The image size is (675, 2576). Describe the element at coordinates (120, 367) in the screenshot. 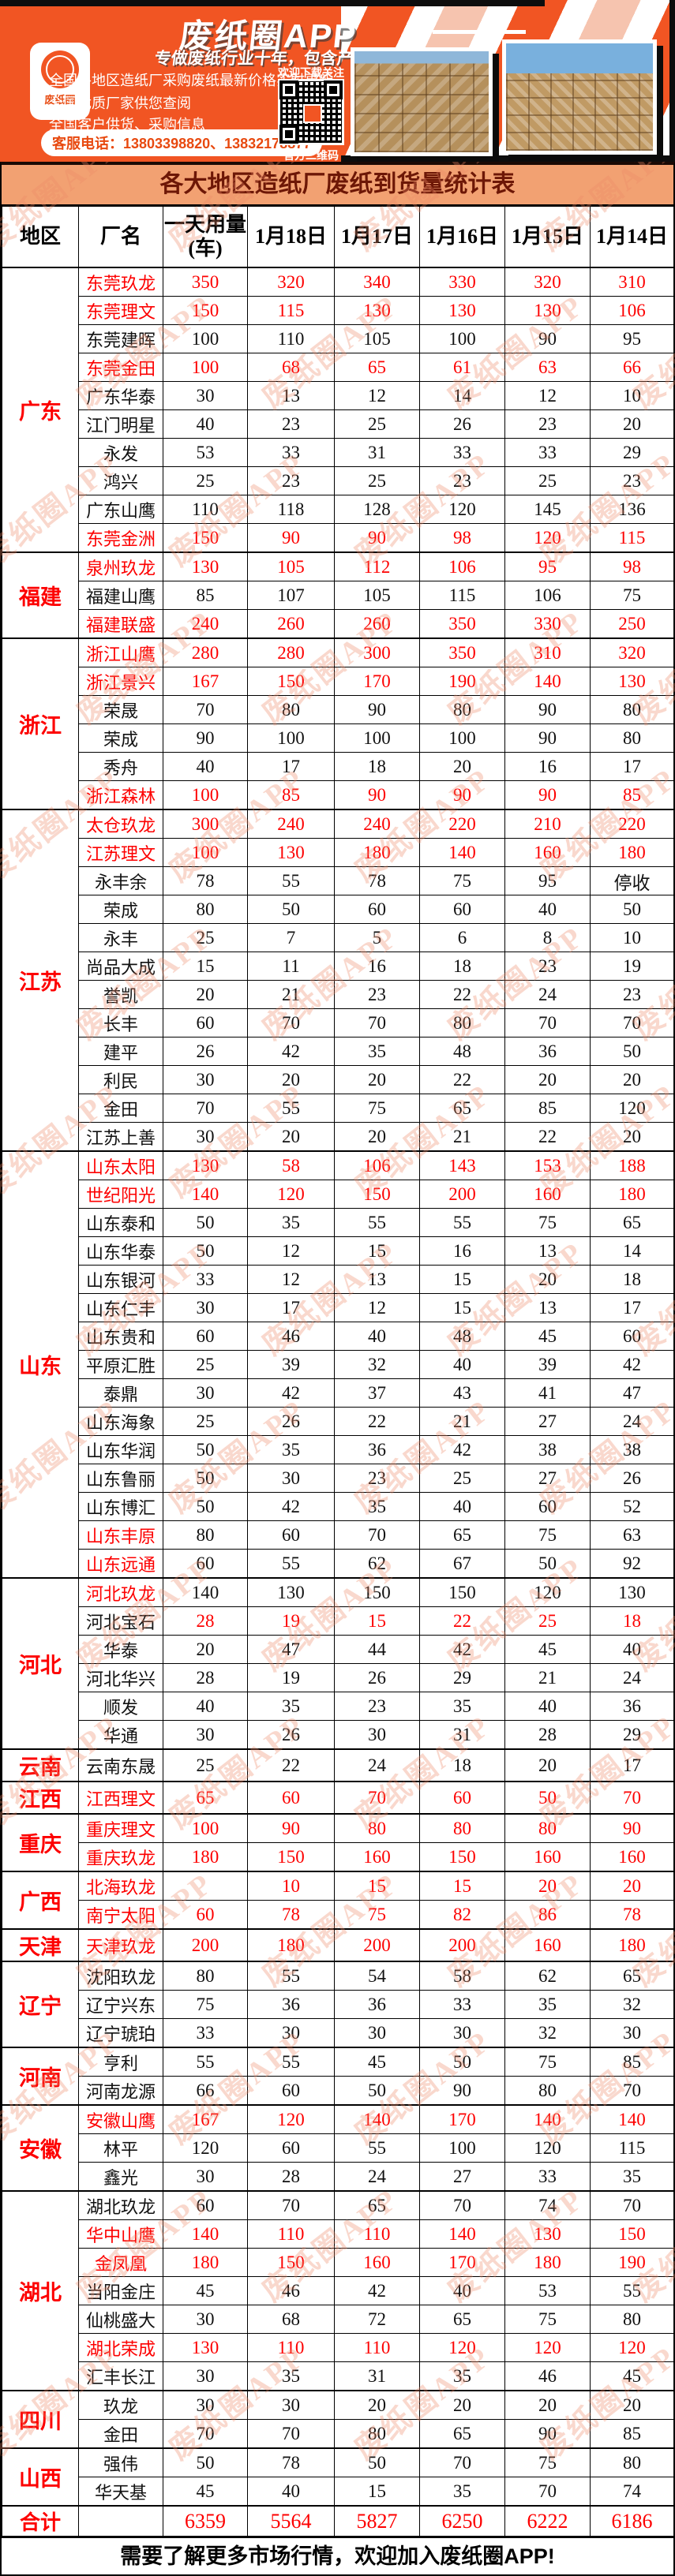

I see `factory-name-cell: 东莞金田` at that location.